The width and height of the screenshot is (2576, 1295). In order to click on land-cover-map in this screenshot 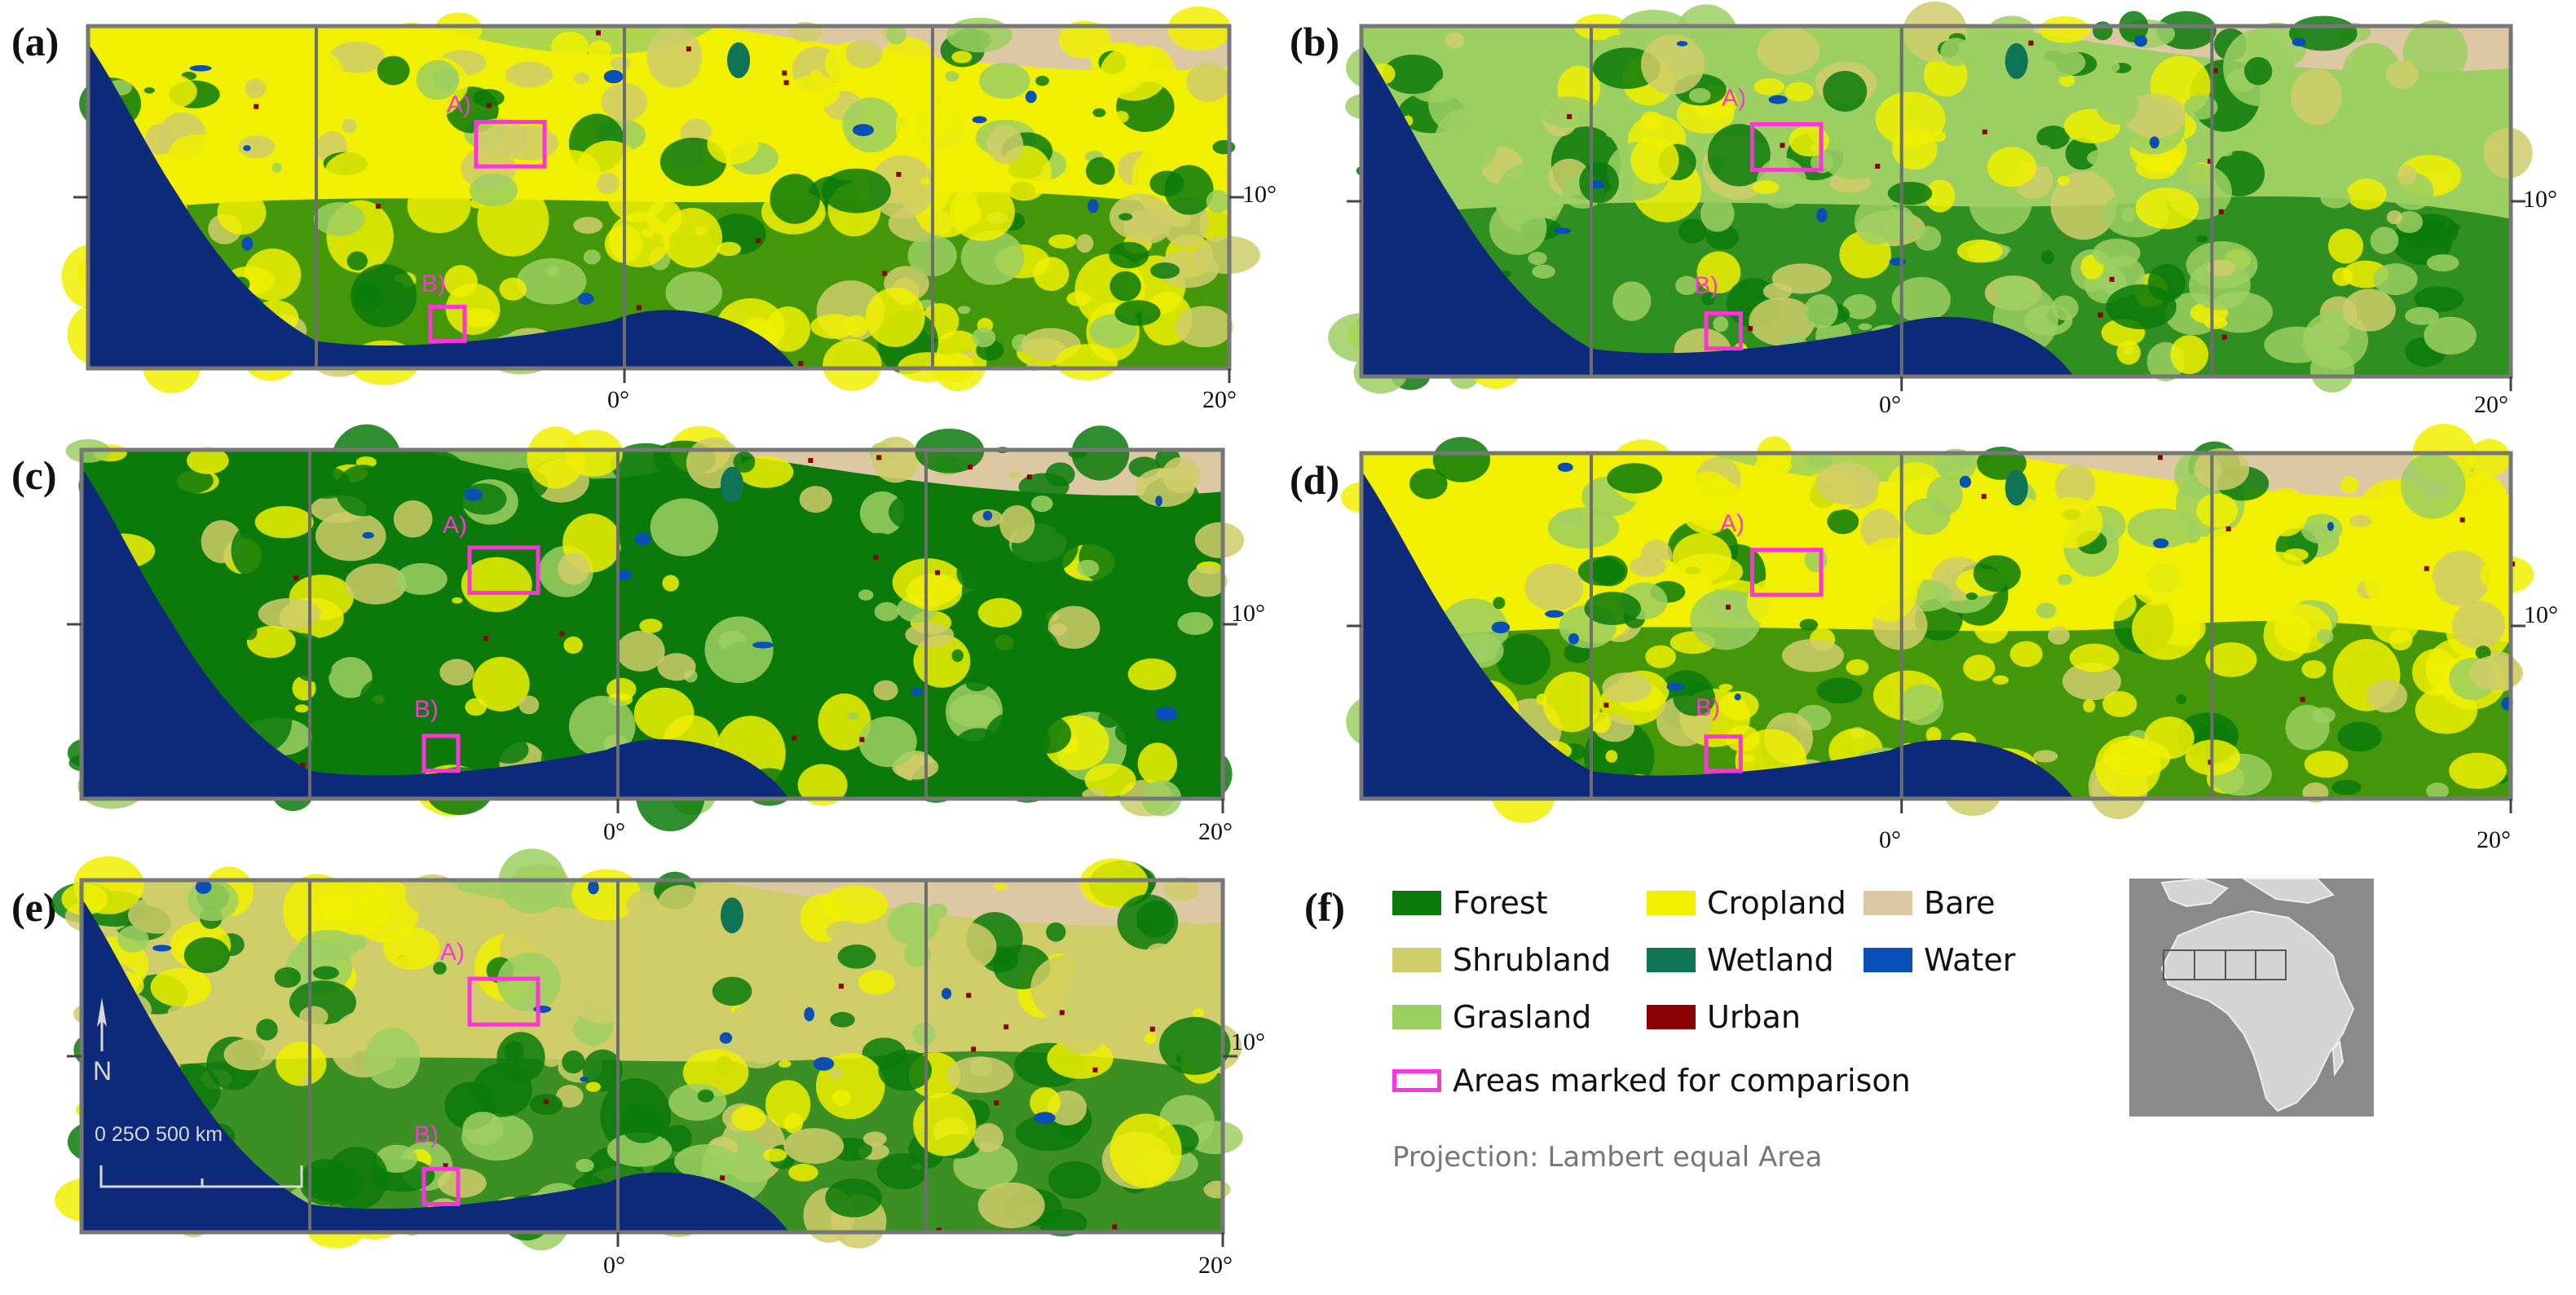, I will do `click(1930, 197)`.